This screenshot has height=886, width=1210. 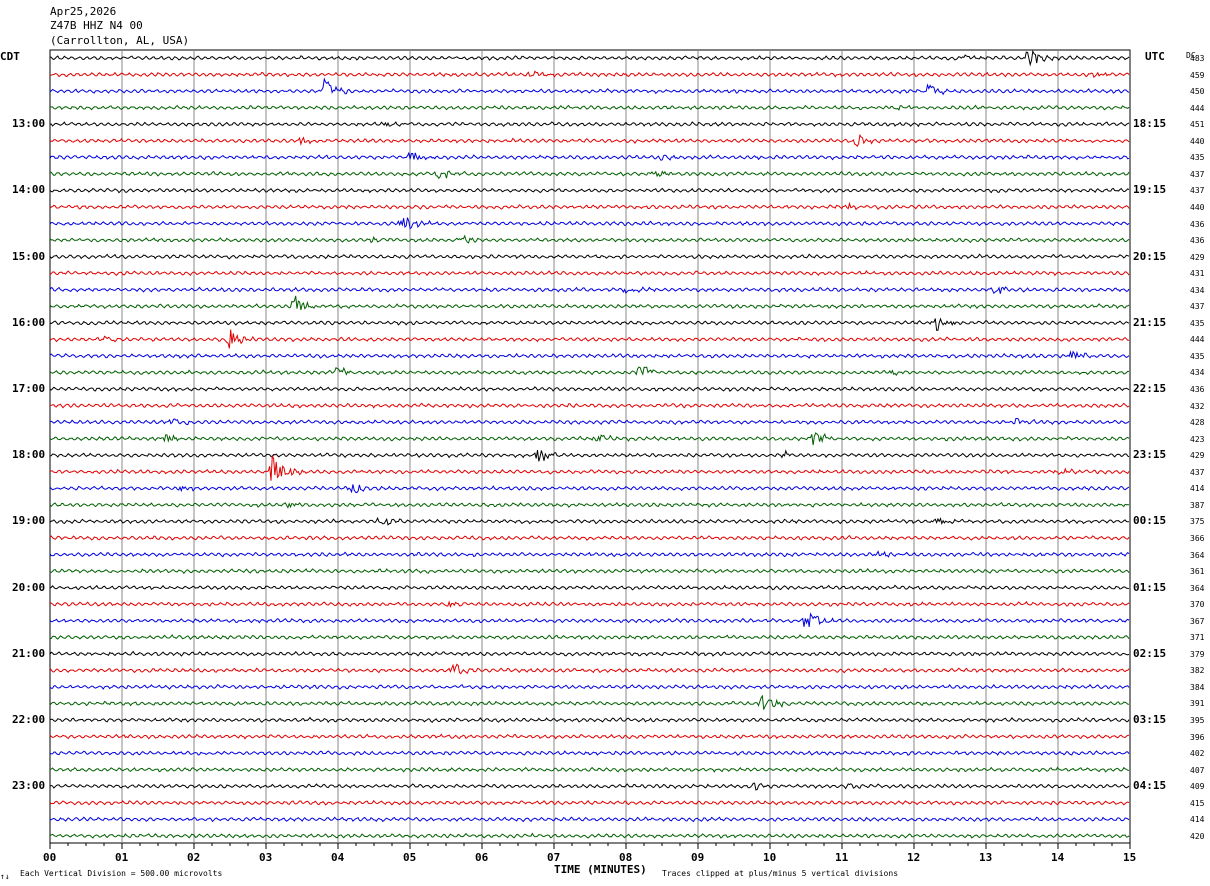 I want to click on right-hour-label: 22:15, so click(x=1150, y=388).